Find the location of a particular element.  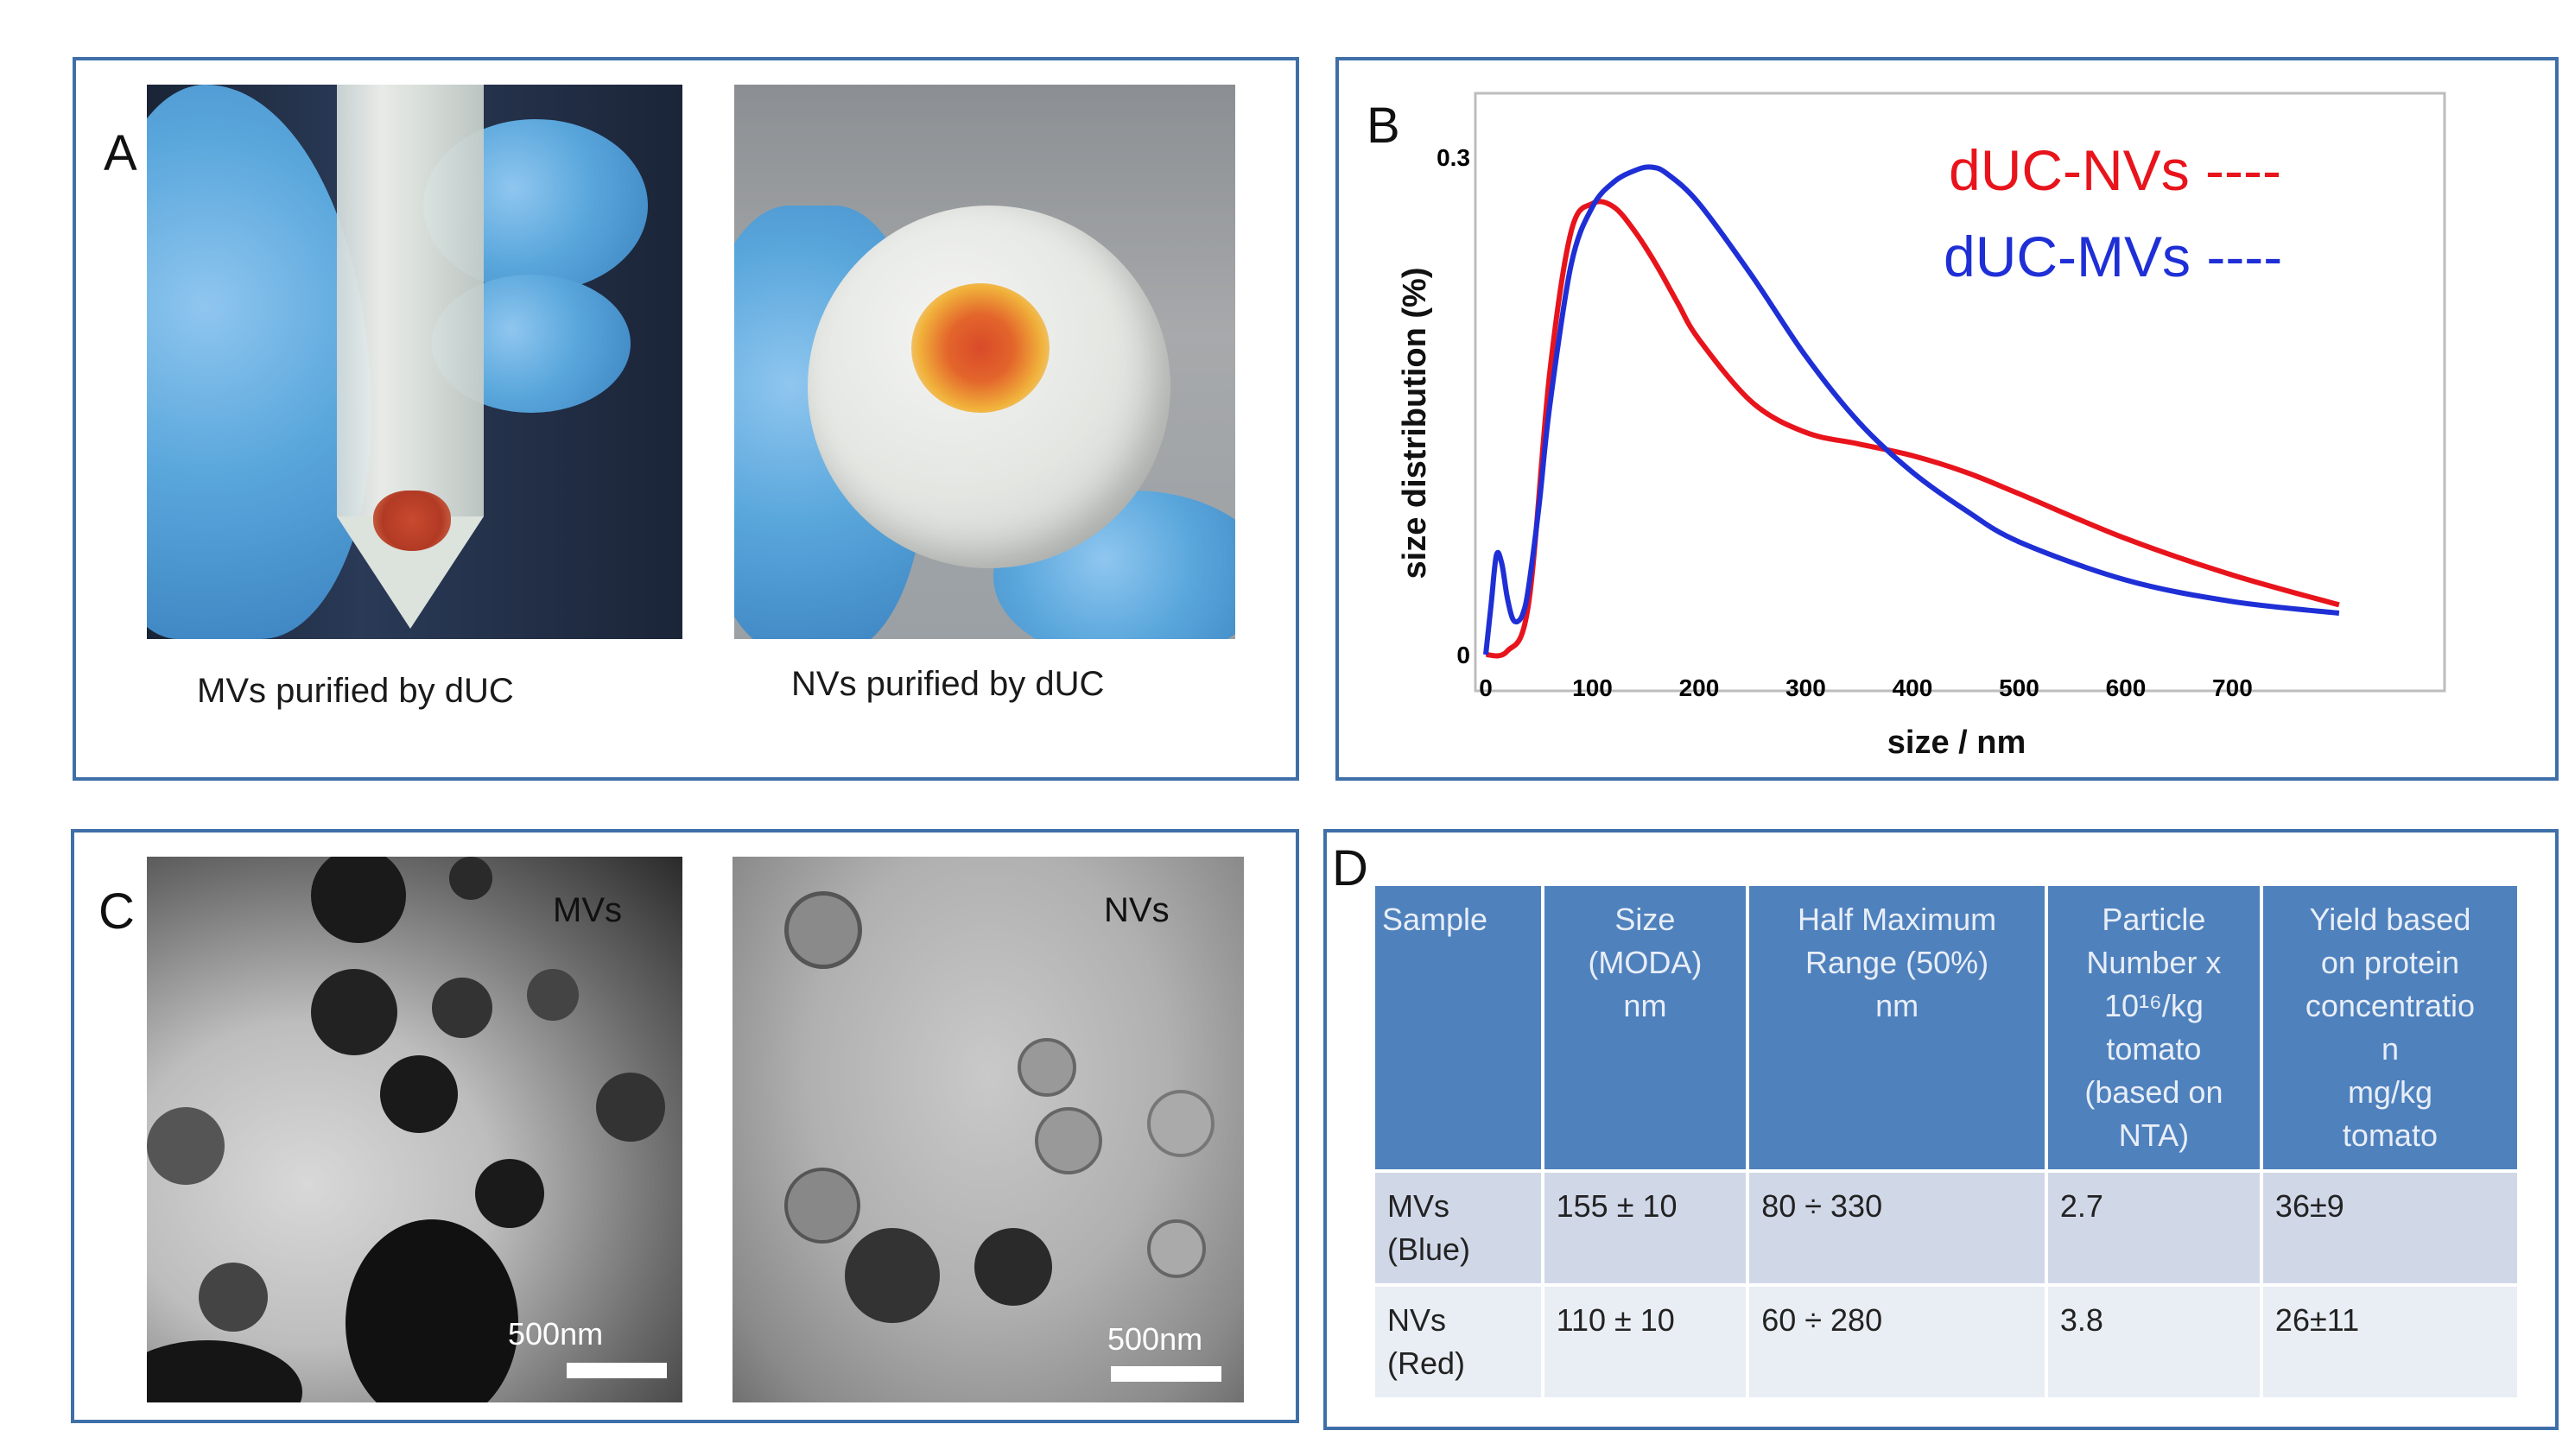

x-tick-label: 0 is located at coordinates (1486, 688).